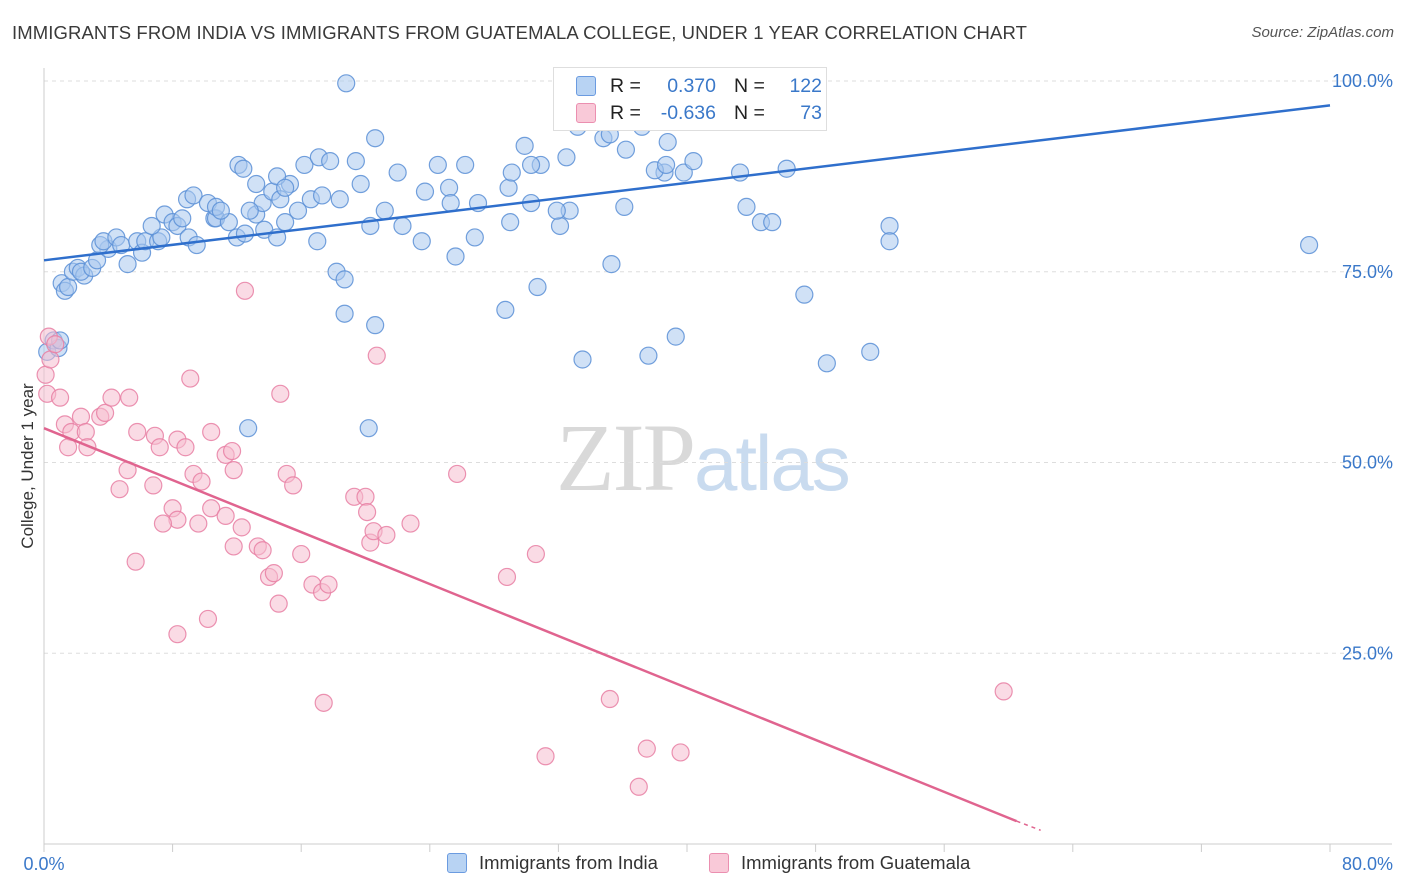  I want to click on legend-r-label: R =, so click(625, 112).